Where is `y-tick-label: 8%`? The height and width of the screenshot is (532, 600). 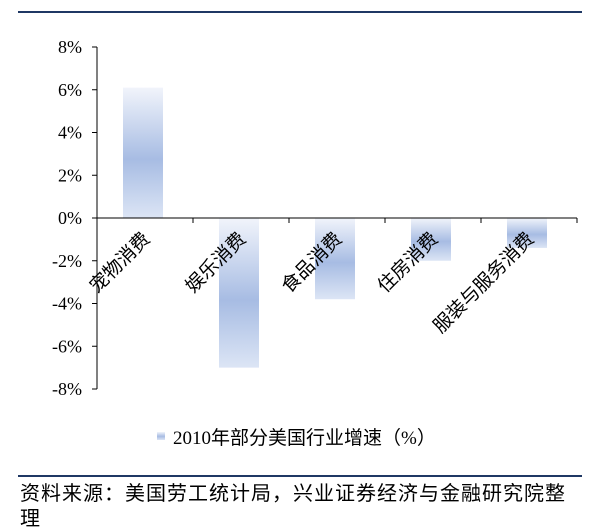
y-tick-label: 8% is located at coordinates (70, 47).